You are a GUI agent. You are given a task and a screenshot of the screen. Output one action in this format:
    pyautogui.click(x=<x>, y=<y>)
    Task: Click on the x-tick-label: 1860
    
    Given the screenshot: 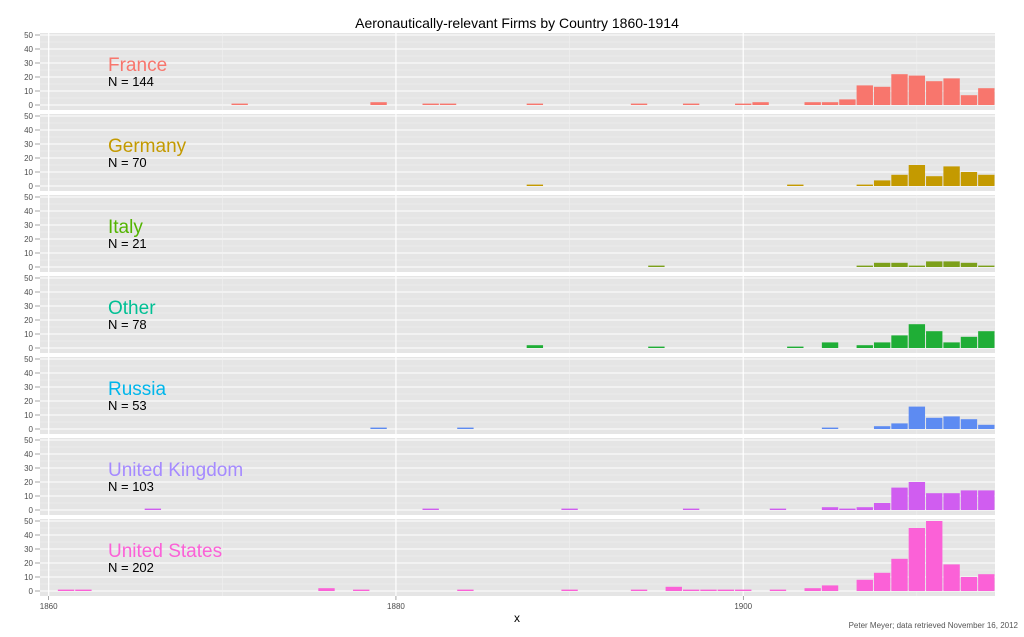 What is the action you would take?
    pyautogui.click(x=49, y=606)
    